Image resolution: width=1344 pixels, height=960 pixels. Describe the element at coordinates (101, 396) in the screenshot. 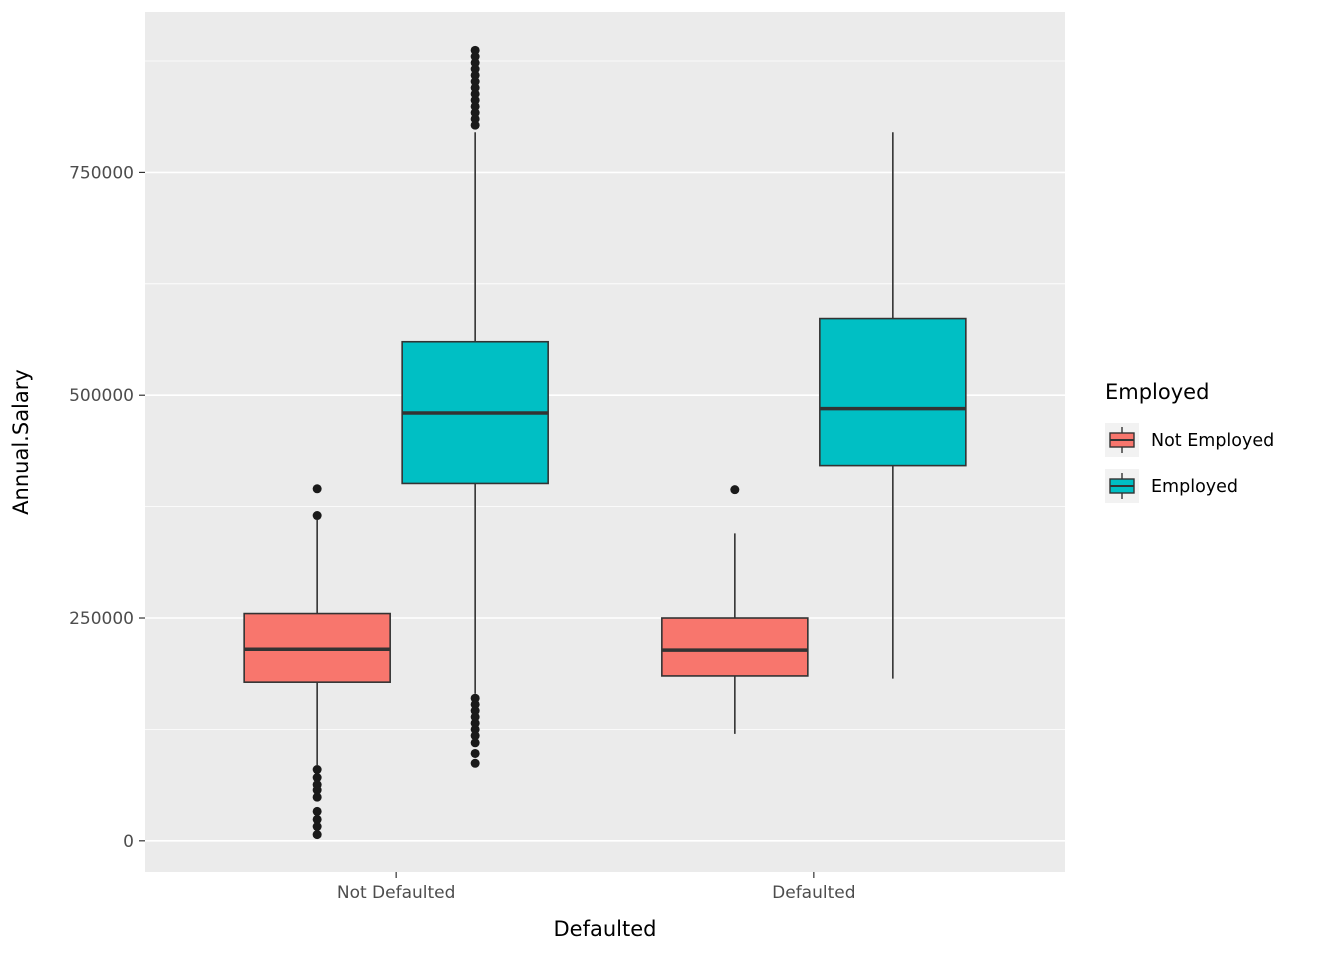

I see `y-tick-label: 500000` at that location.